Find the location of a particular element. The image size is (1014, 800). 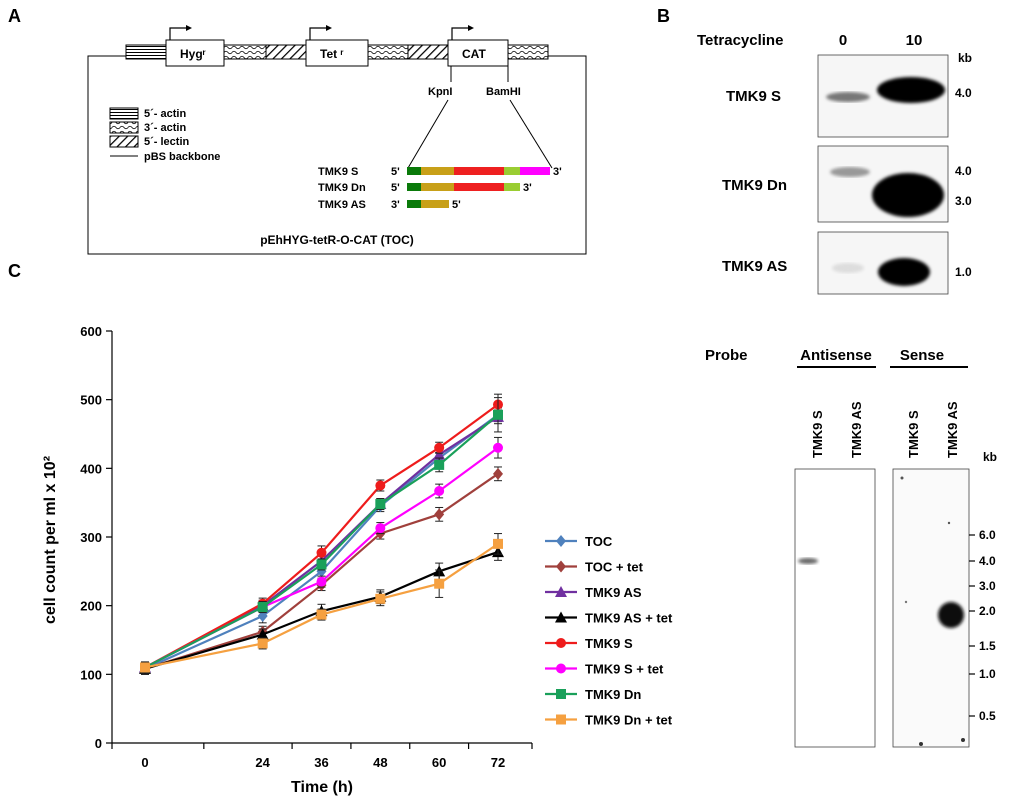

legend-label: TMK9 AS is located at coordinates (613, 592).